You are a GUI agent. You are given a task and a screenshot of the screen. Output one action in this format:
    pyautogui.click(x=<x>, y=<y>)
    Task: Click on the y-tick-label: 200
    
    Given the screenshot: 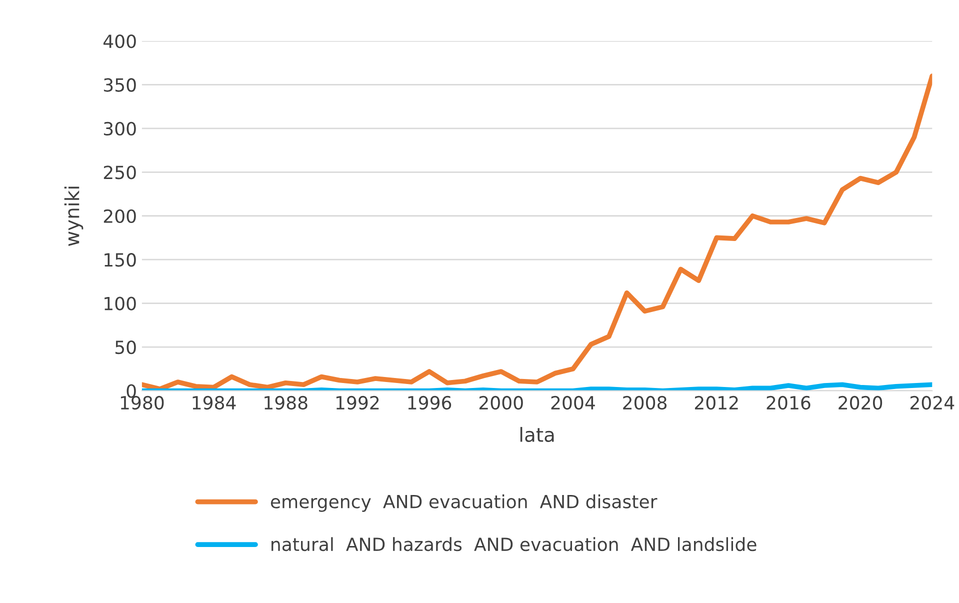 What is the action you would take?
    pyautogui.click(x=120, y=216)
    